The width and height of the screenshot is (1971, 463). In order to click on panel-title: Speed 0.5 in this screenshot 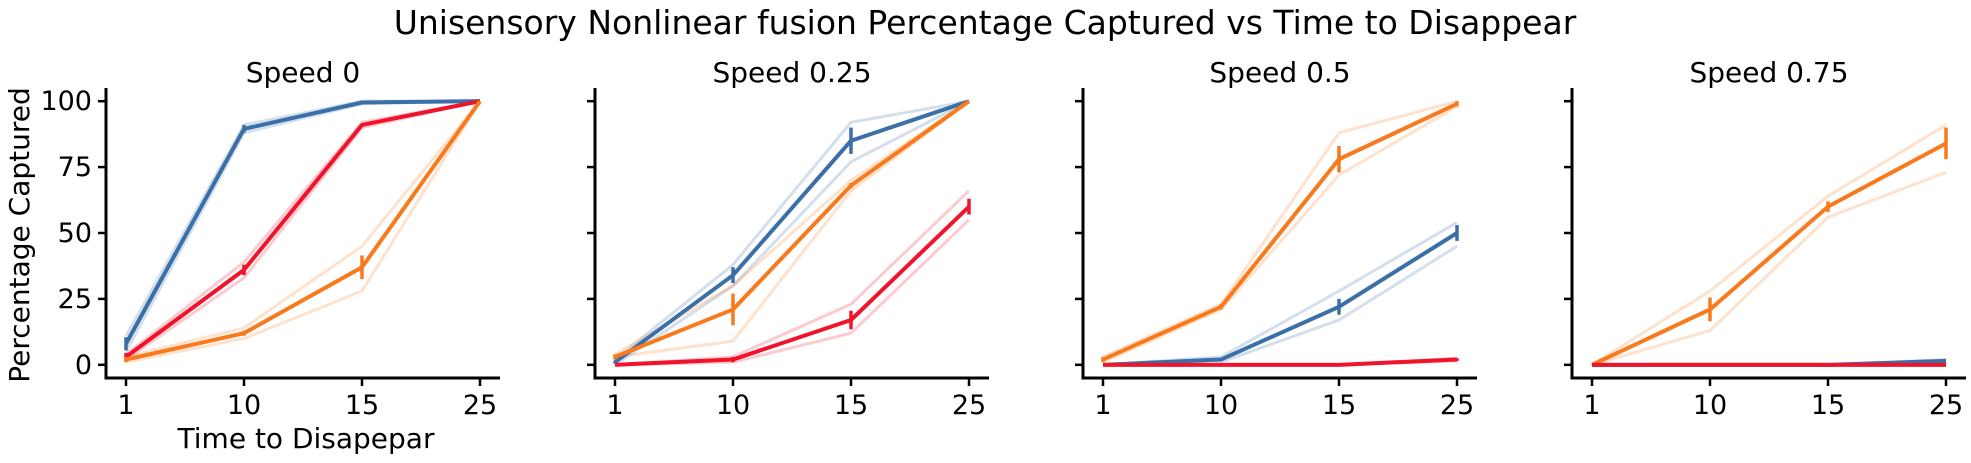, I will do `click(1279, 72)`.